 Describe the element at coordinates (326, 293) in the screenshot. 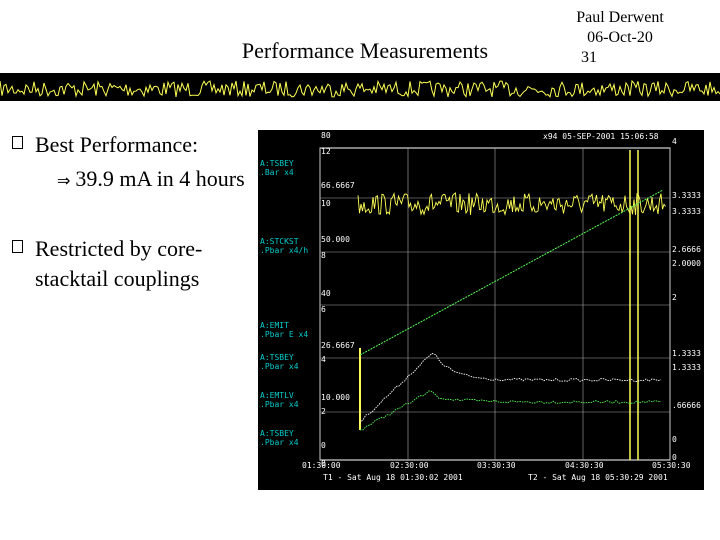

I see `scope-left-value: 40` at that location.